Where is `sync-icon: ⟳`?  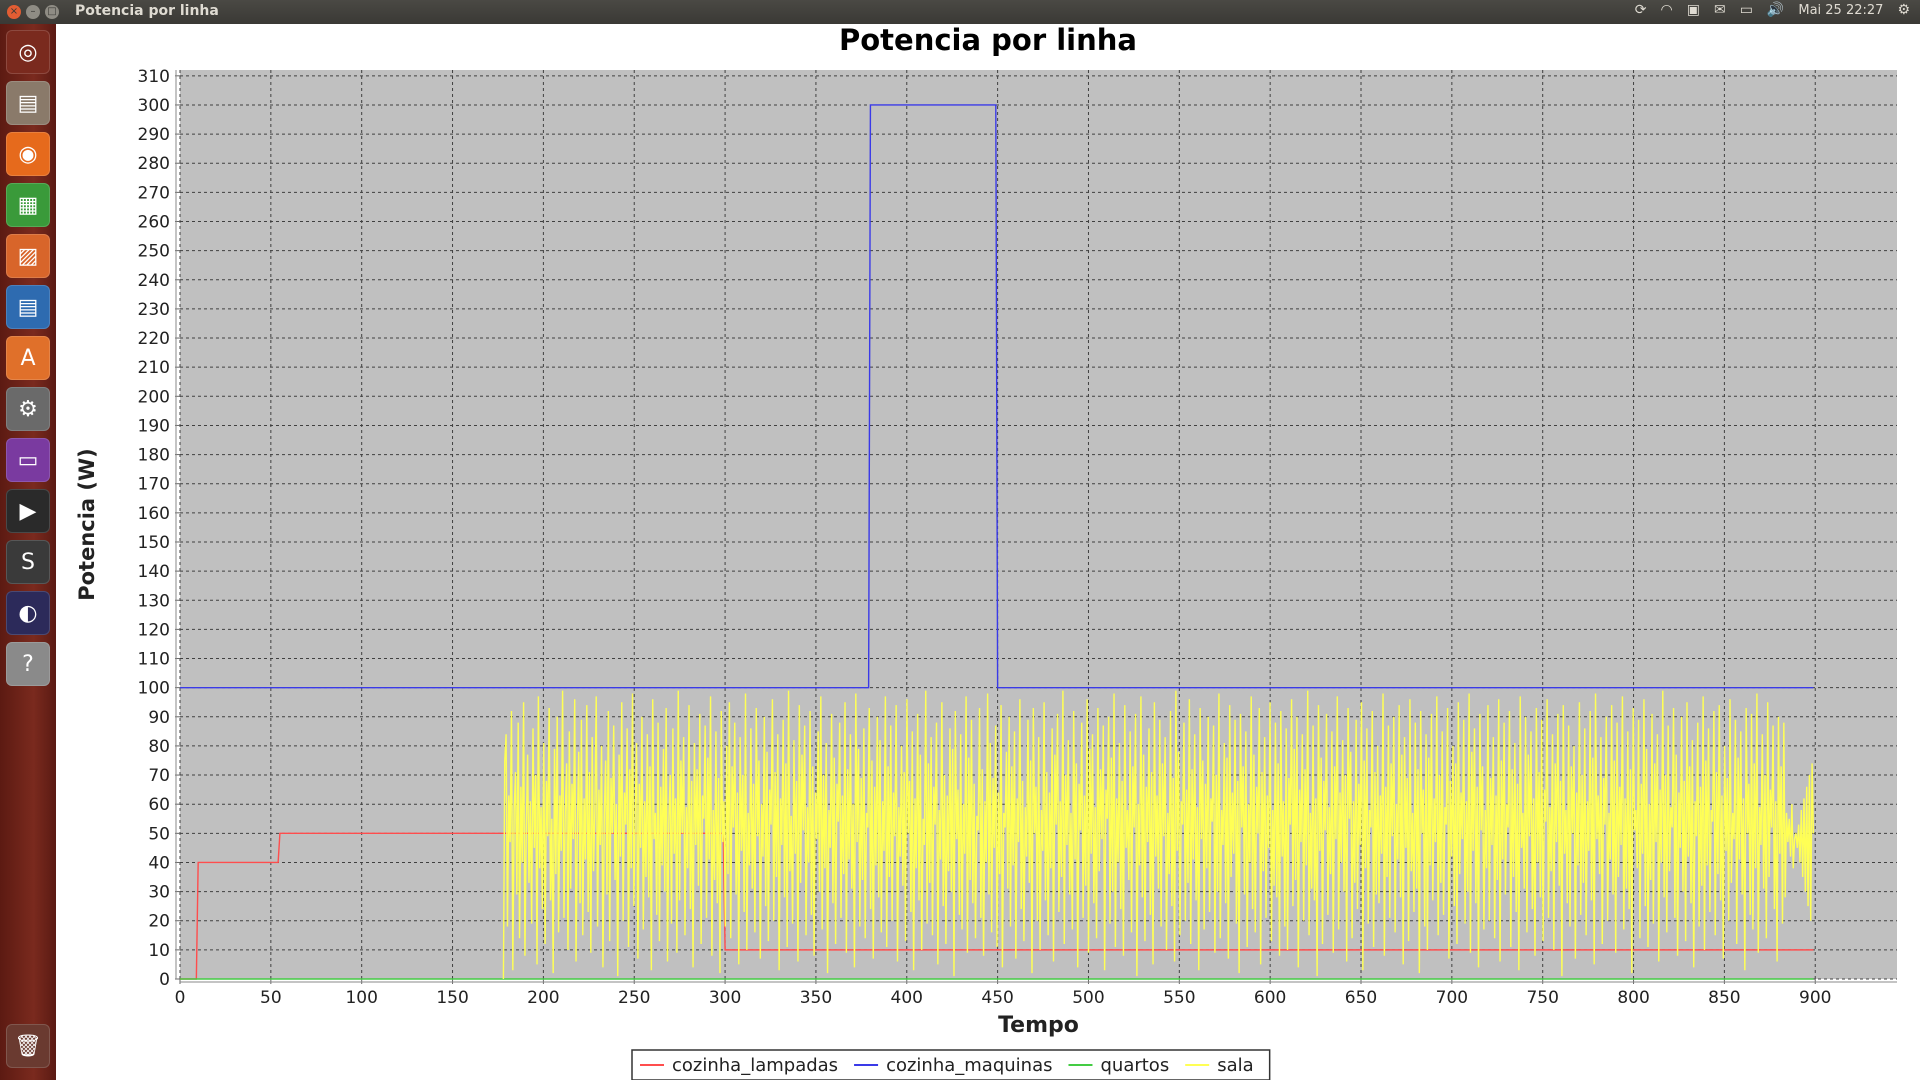
sync-icon: ⟳ is located at coordinates (1640, 10).